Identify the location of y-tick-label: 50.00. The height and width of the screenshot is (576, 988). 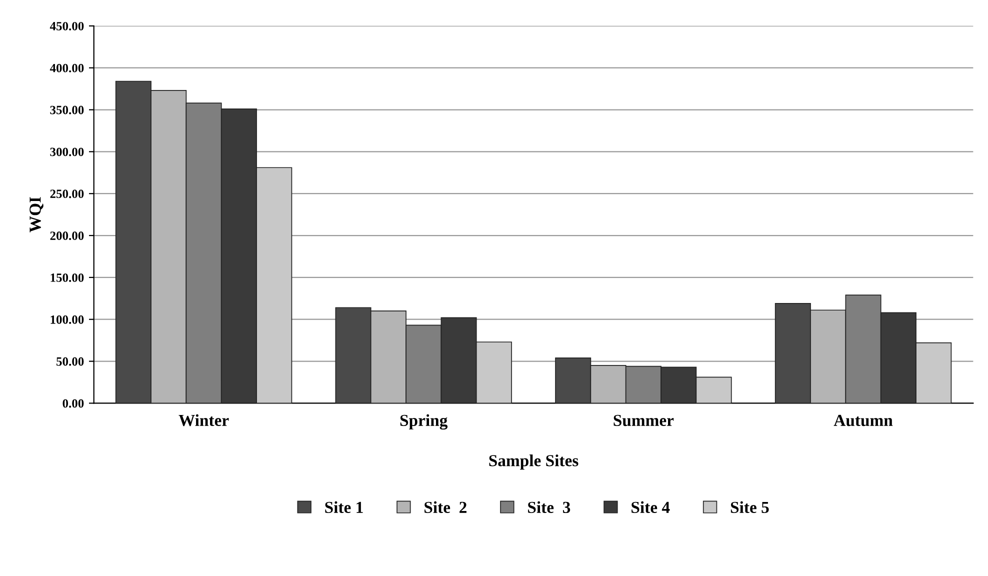
(70, 361).